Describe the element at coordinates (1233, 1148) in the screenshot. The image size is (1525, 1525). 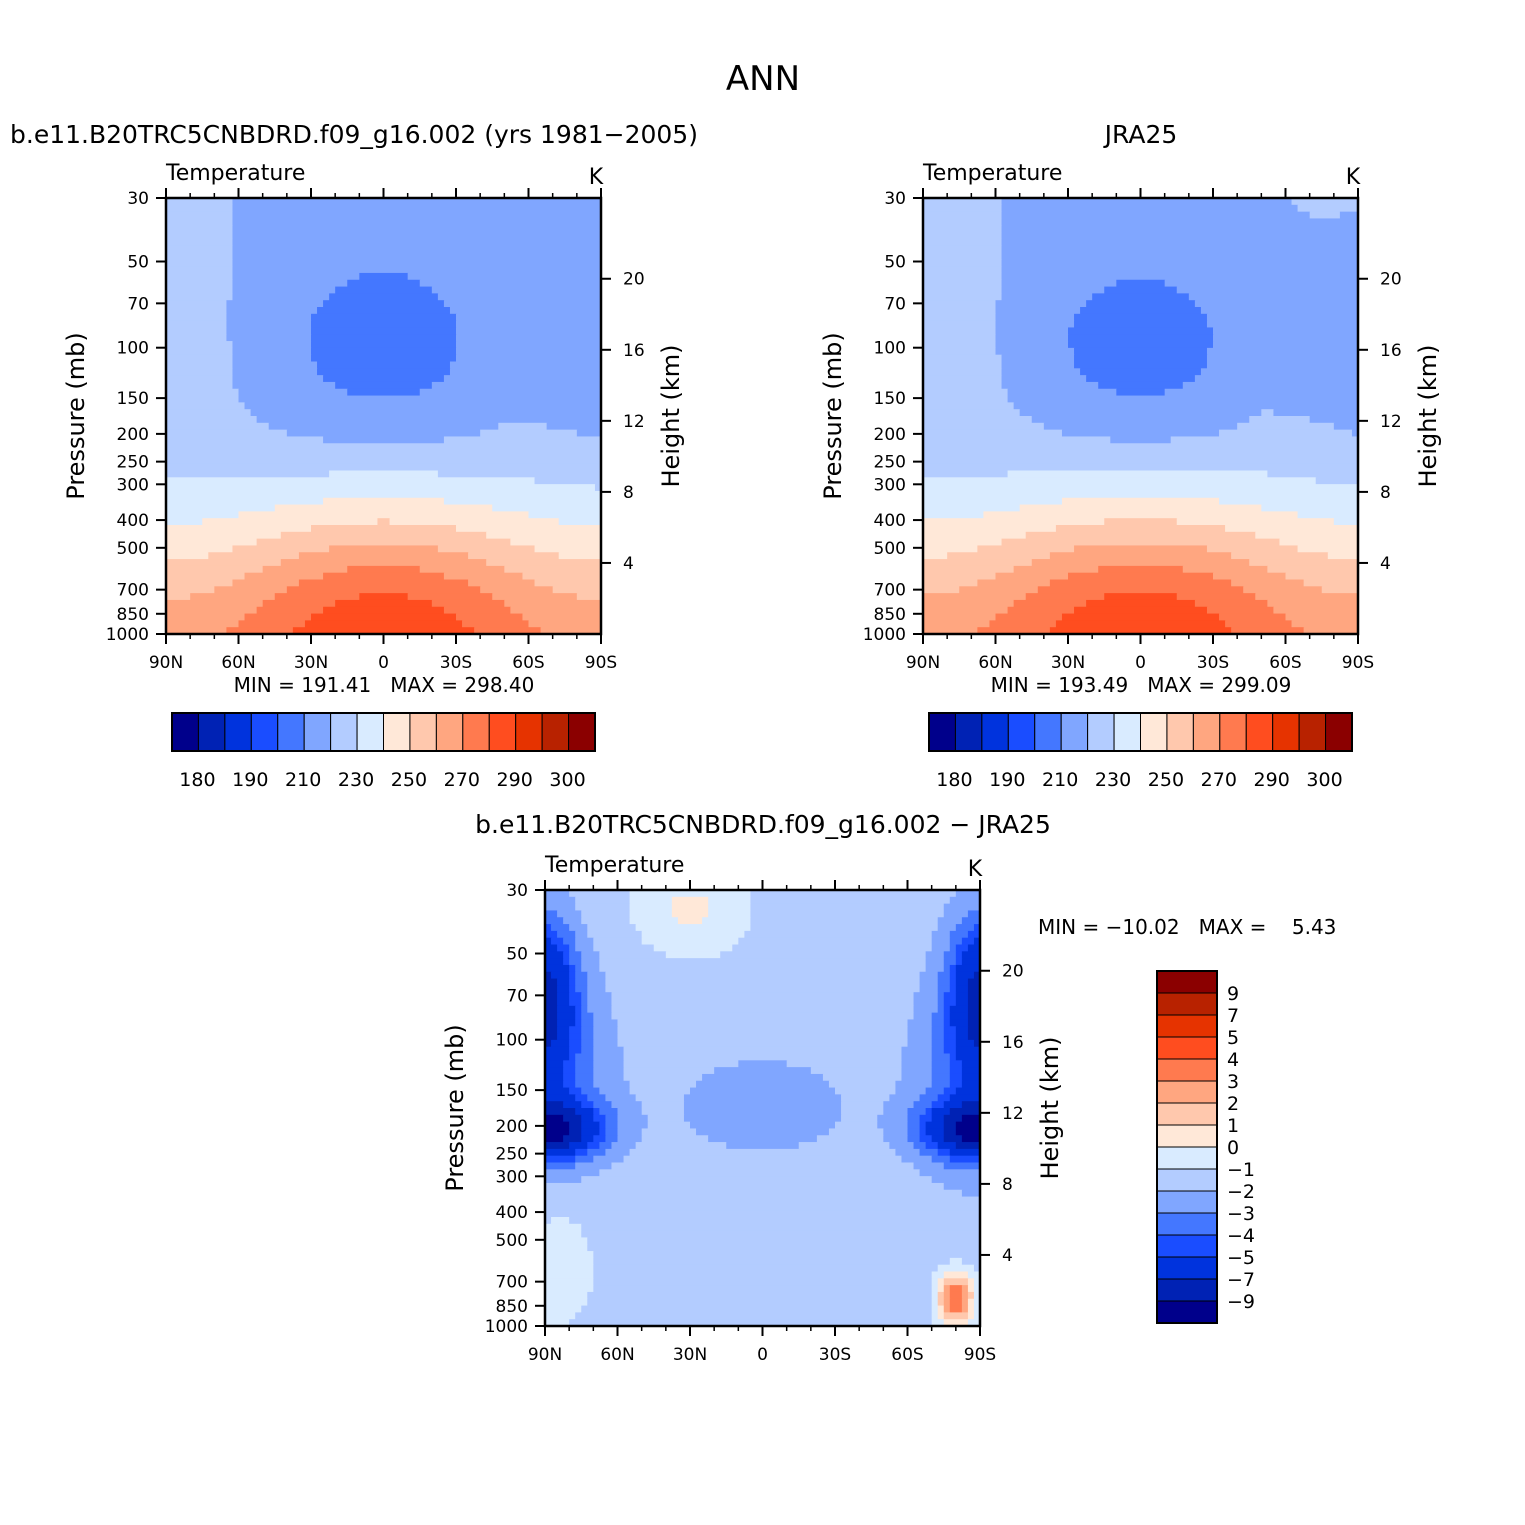
I see `colorbar-label: 0` at that location.